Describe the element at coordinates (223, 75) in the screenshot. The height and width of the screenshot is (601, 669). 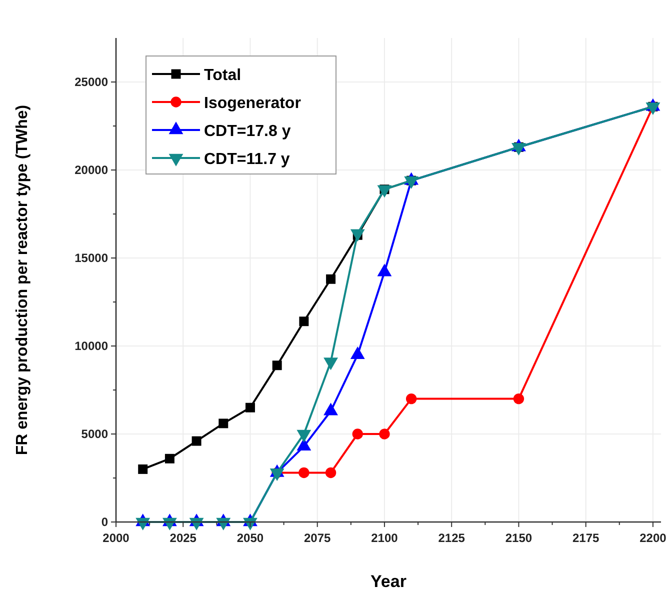
I see `legend-label: Total` at that location.